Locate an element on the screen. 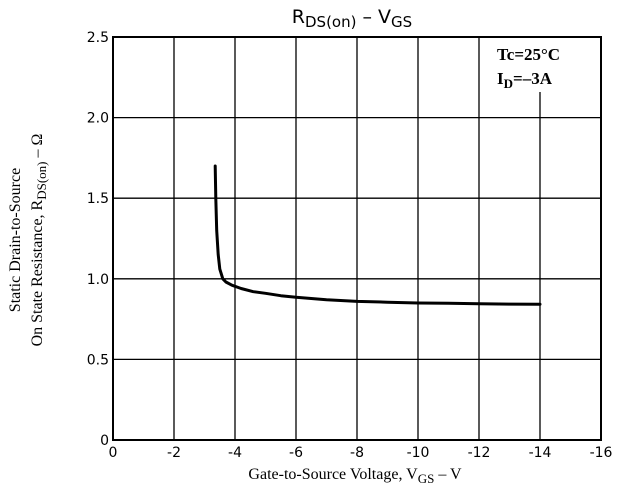  series-line is located at coordinates (377, 235).